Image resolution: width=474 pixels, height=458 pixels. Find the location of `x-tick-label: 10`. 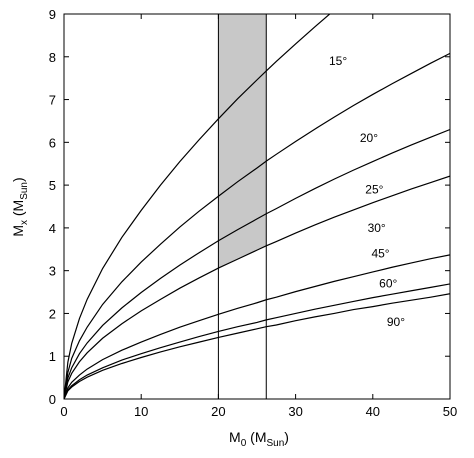

x-tick-label: 10 is located at coordinates (141, 411).